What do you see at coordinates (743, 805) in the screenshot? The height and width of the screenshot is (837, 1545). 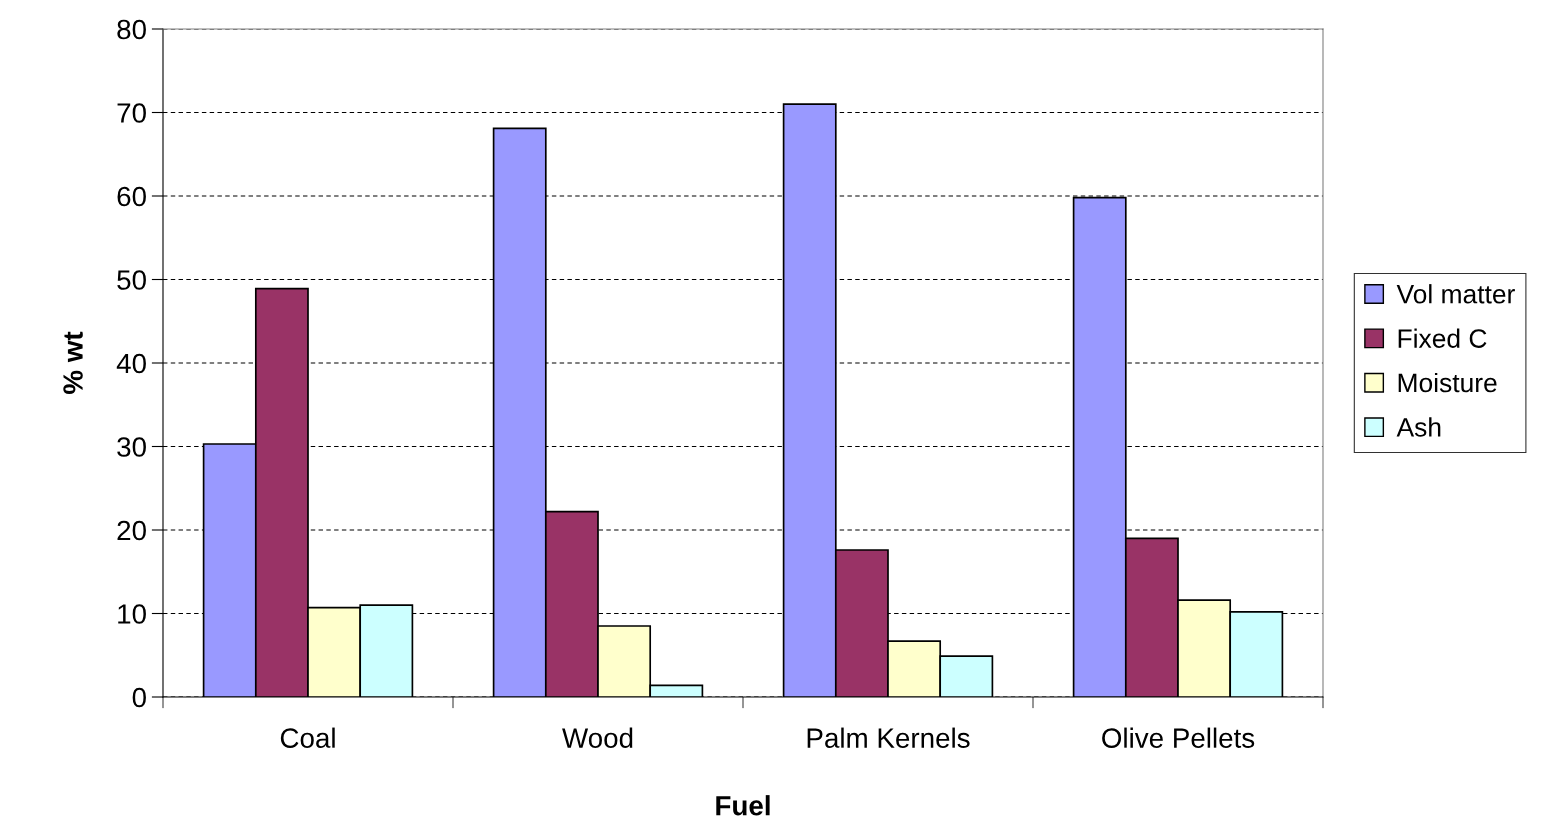 I see `x-axis-title: Fuel` at bounding box center [743, 805].